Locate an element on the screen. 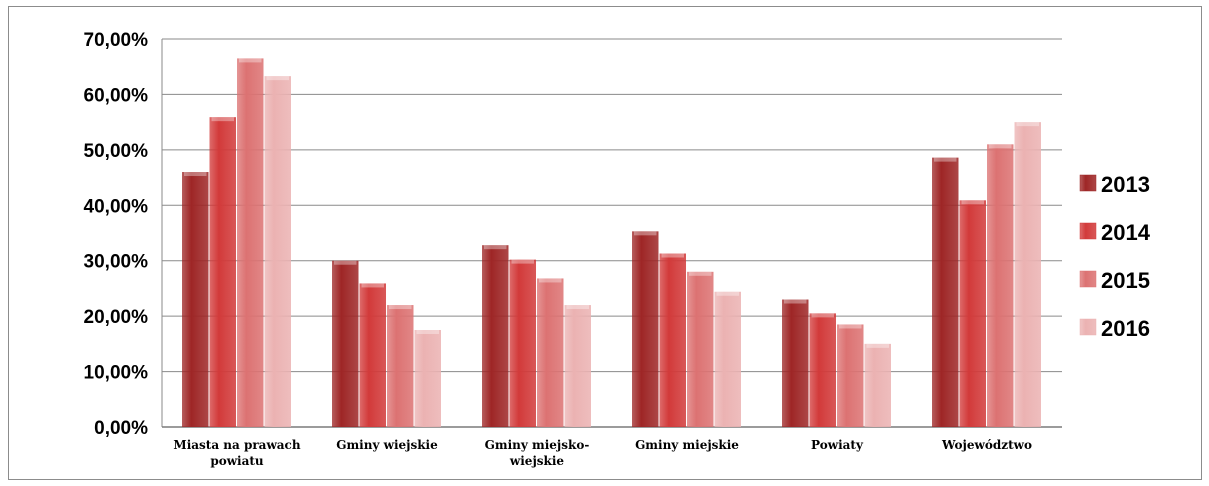 The height and width of the screenshot is (486, 1209). legend-label: 2016 is located at coordinates (1125, 328).